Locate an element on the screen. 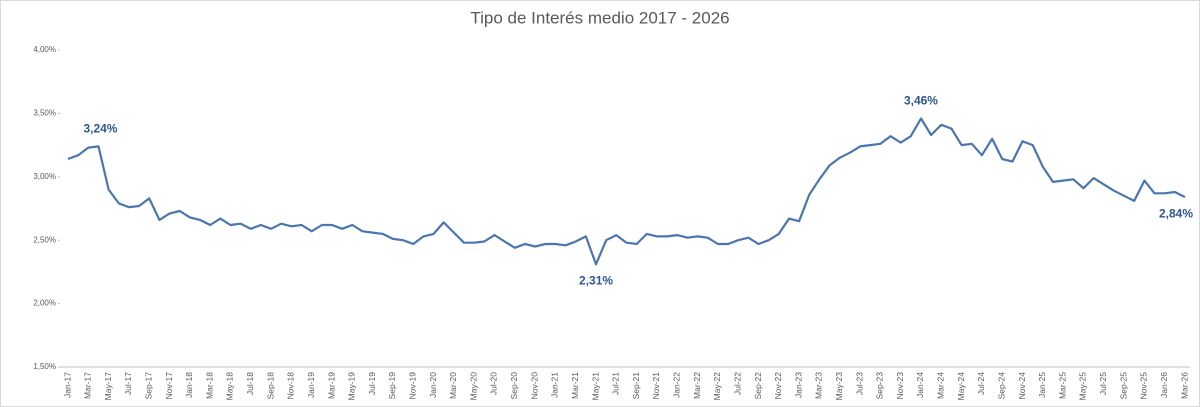  x-tick-label: May-21 is located at coordinates (595, 386).